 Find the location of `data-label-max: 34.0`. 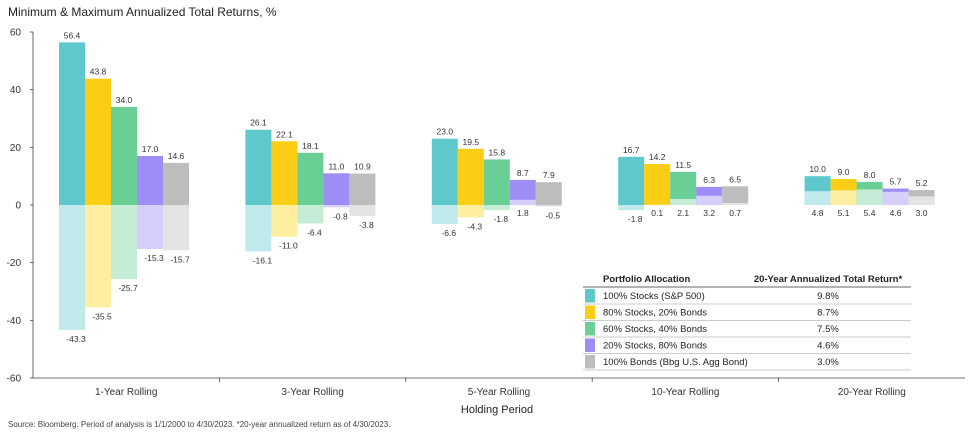

data-label-max: 34.0 is located at coordinates (124, 100).